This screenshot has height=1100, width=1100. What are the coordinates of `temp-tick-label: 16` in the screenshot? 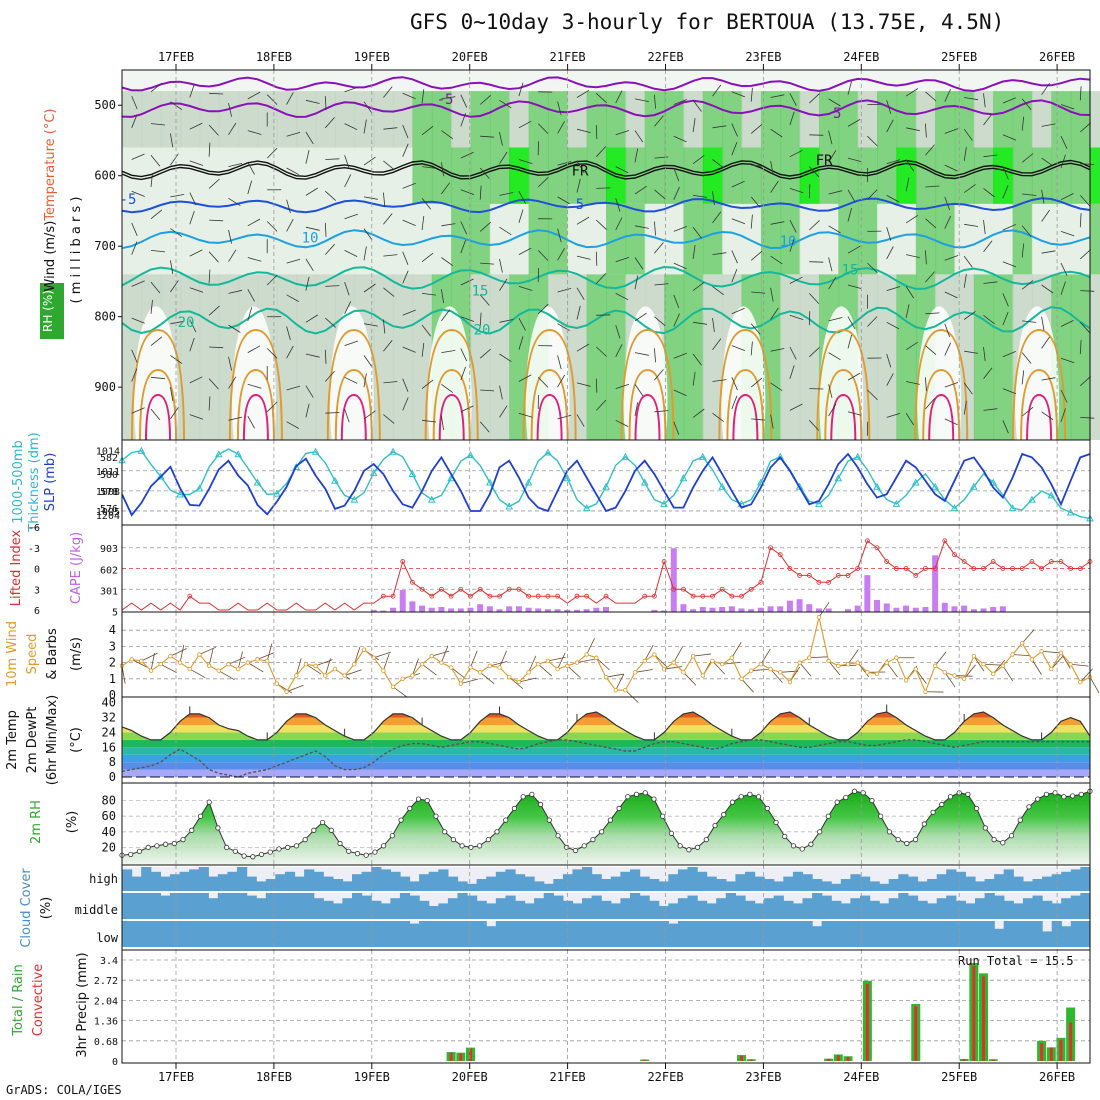 It's located at (109, 747).